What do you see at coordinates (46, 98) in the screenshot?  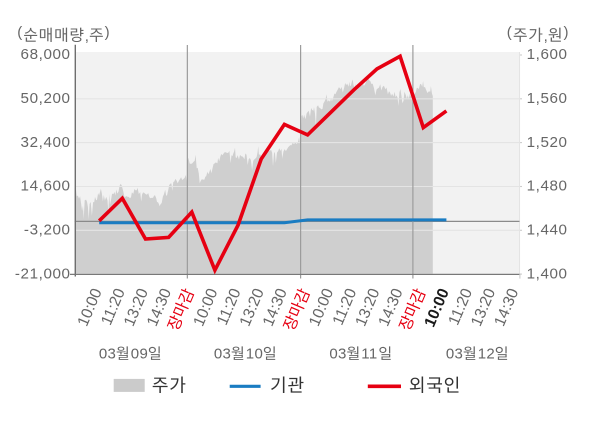 I see `svg-text: 50,200` at bounding box center [46, 98].